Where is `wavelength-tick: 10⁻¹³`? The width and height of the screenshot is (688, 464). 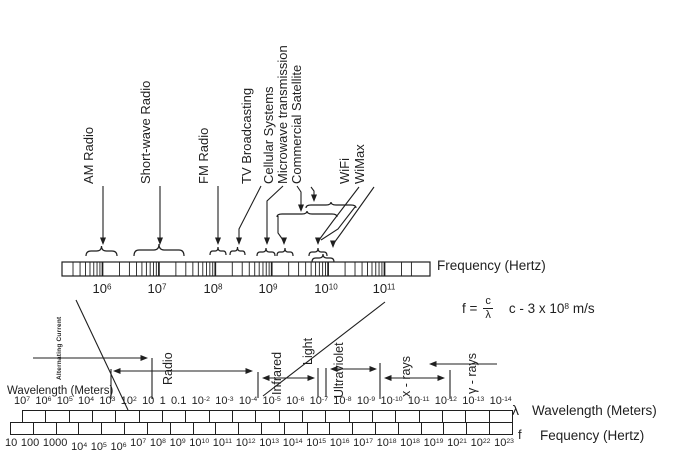 wavelength-tick: 10⁻¹³ is located at coordinates (473, 401).